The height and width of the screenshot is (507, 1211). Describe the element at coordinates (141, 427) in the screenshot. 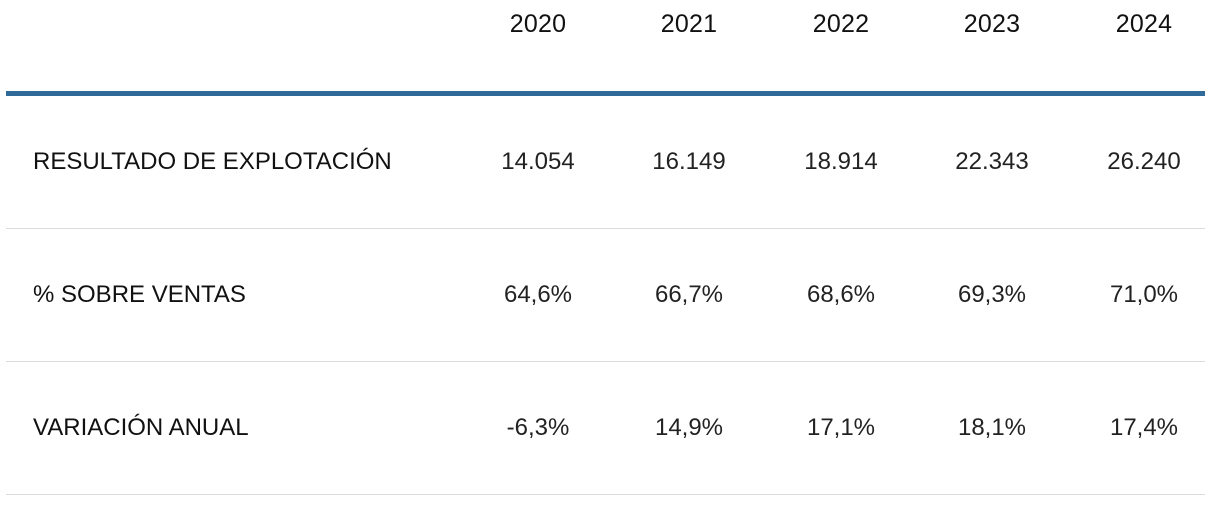

I see `row-label: VARIACIÓN ANUAL` at that location.